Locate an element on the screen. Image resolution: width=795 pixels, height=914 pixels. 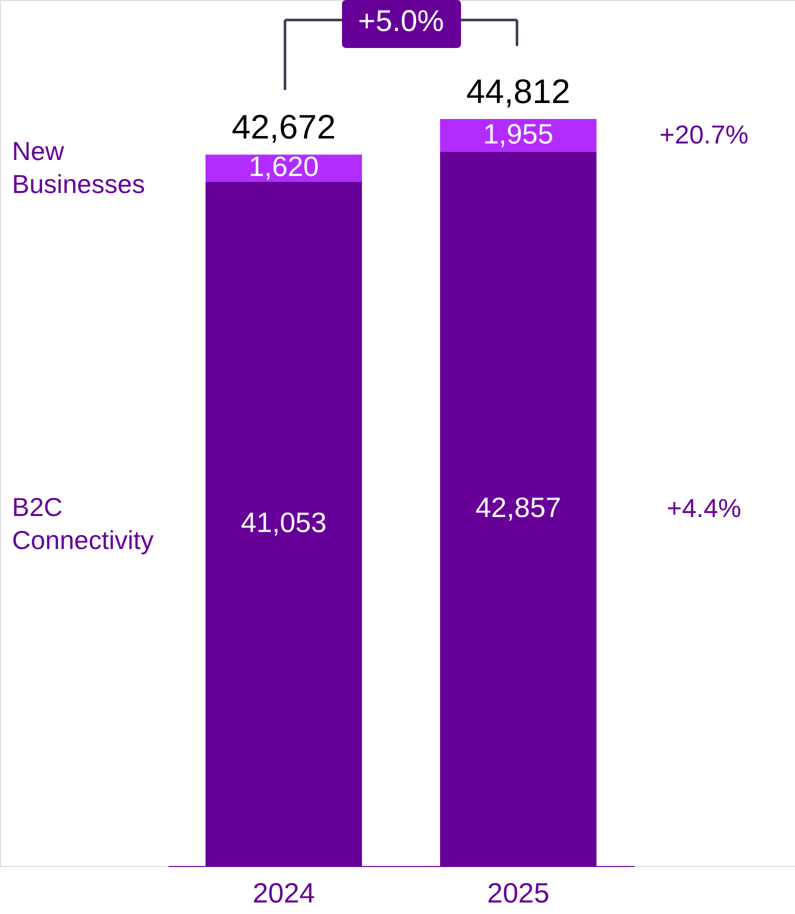
data-label: 1,955 is located at coordinates (518, 134).